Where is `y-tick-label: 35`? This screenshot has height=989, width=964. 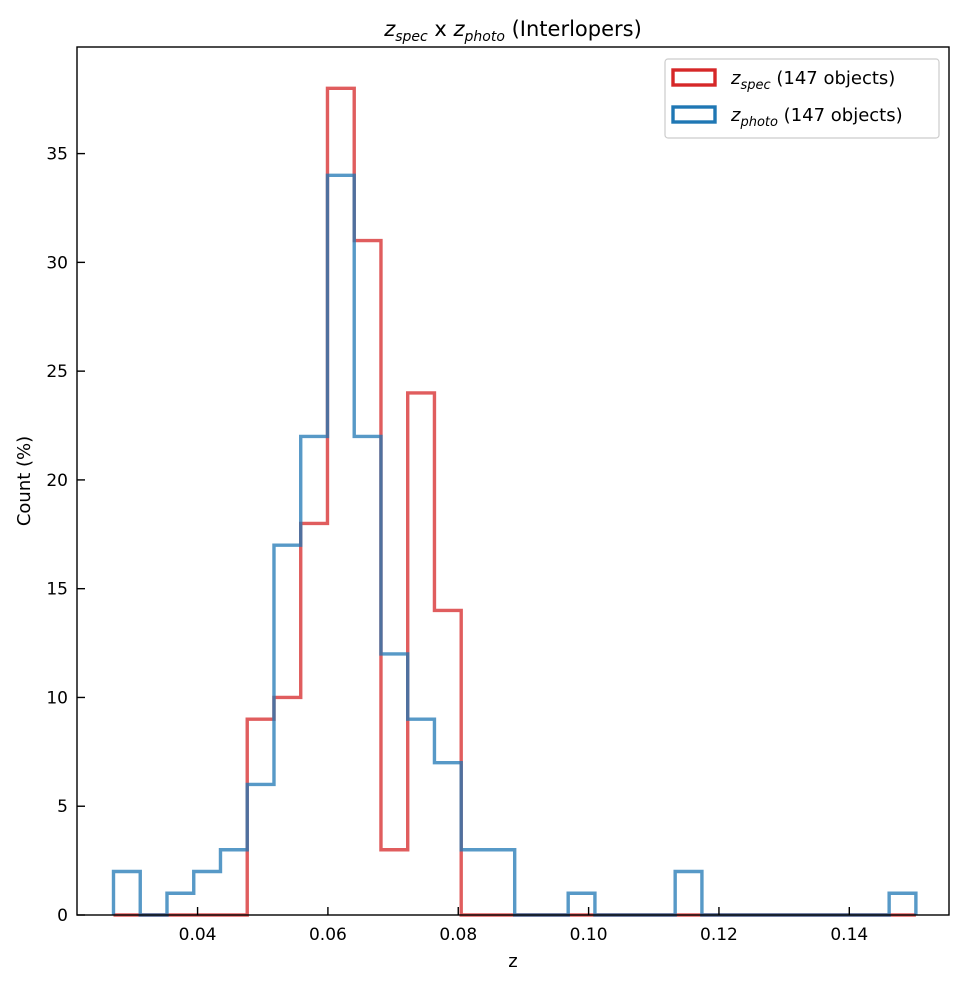
y-tick-label: 35 is located at coordinates (57, 155).